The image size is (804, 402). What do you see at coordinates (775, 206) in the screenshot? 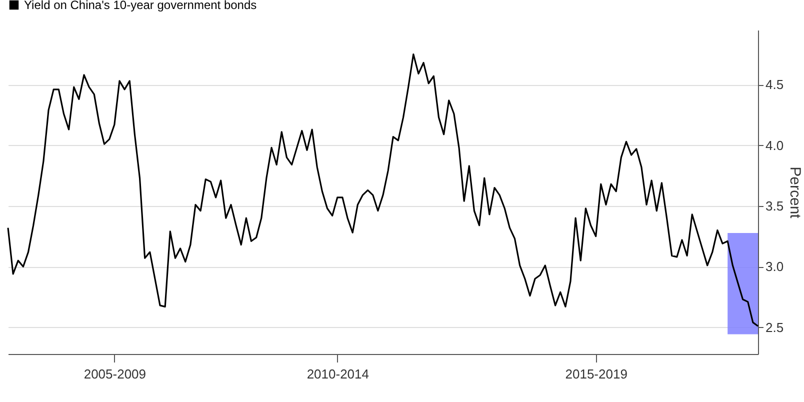
I see `y-tick-label: 3.5` at bounding box center [775, 206].